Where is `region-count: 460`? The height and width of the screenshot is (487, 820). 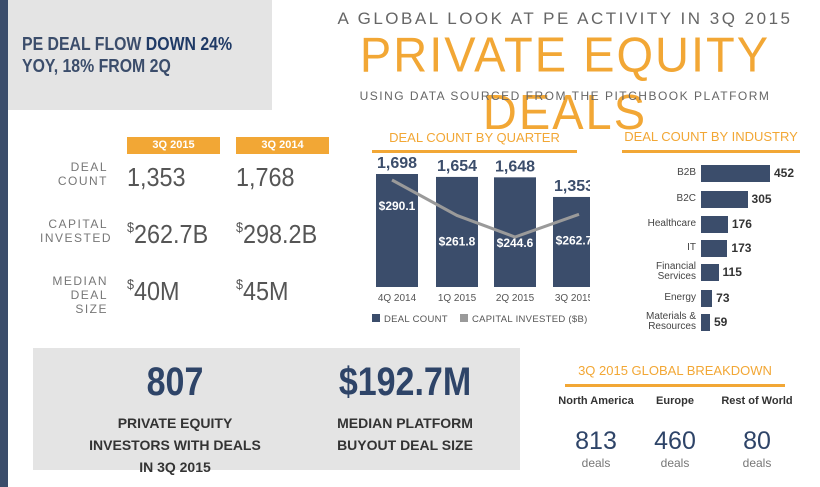 region-count: 460 is located at coordinates (675, 441).